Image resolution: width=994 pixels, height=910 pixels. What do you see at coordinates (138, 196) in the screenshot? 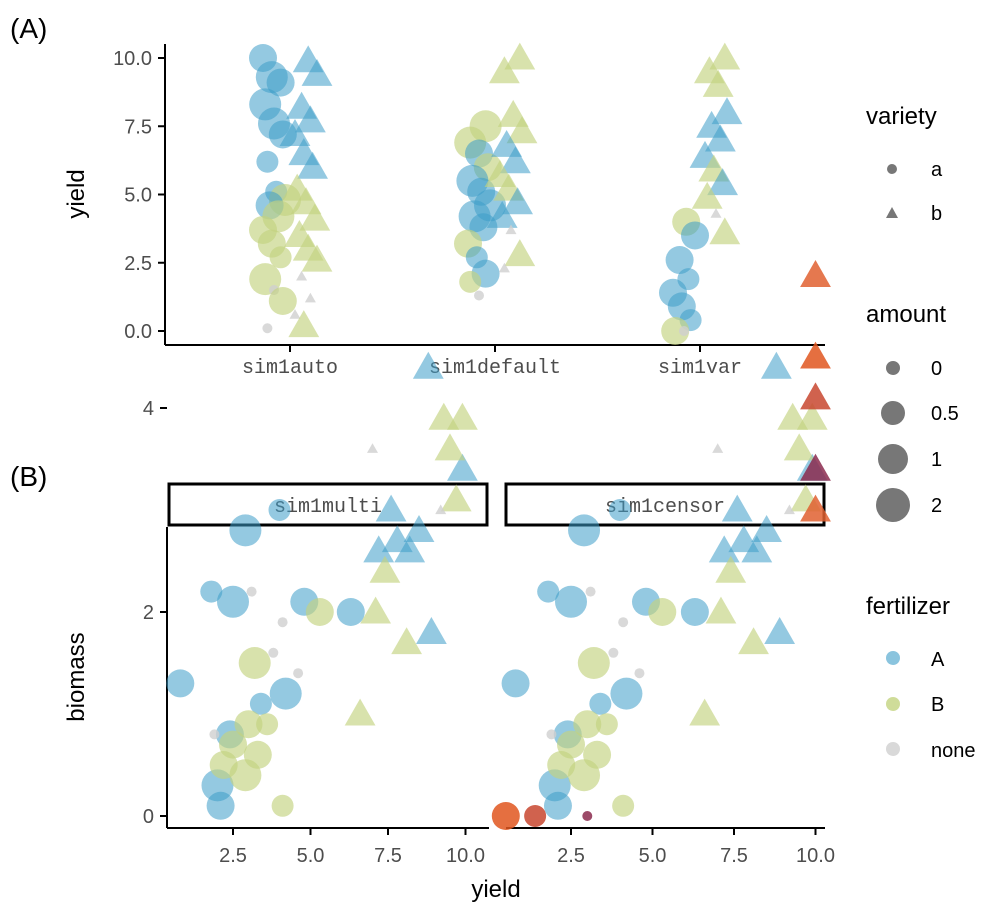
I see `panel-a-y-tick-label: 5.0` at bounding box center [138, 196].